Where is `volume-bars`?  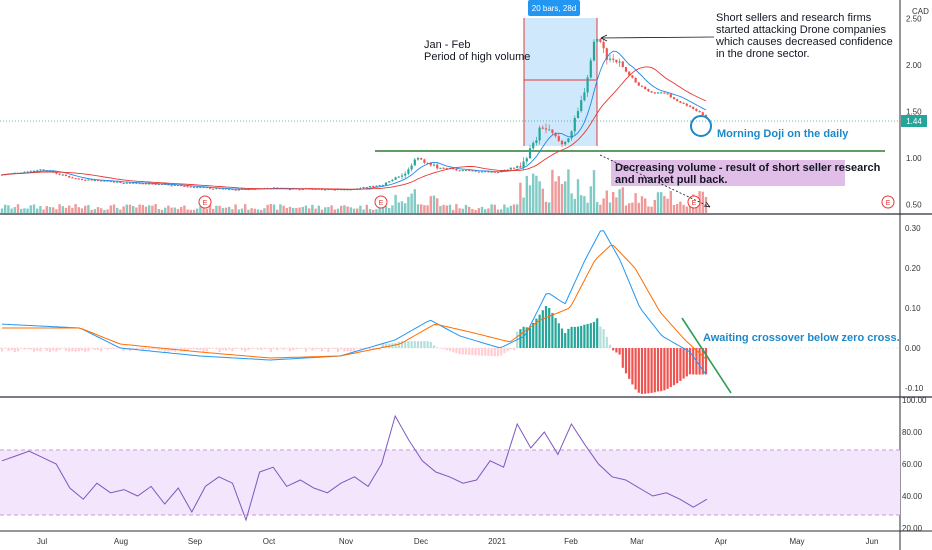
volume-bars is located at coordinates (354, 191).